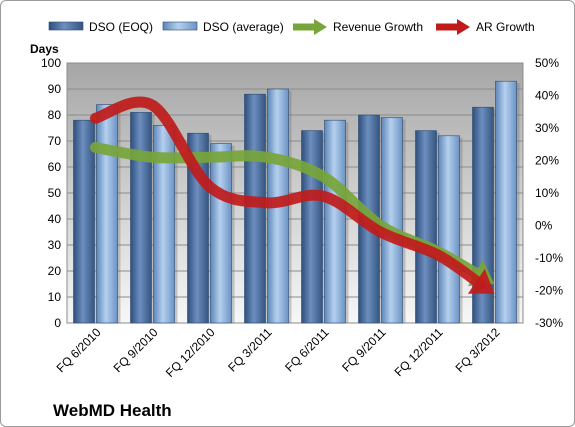 The height and width of the screenshot is (427, 575). Describe the element at coordinates (55, 297) in the screenshot. I see `y-tick-label: 10` at that location.